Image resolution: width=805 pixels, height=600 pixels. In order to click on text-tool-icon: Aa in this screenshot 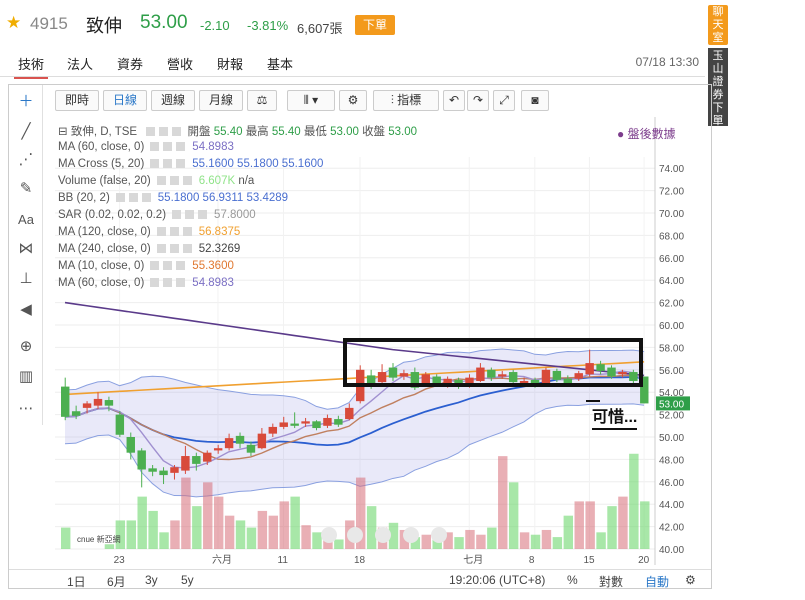, I will do `click(26, 219)`.